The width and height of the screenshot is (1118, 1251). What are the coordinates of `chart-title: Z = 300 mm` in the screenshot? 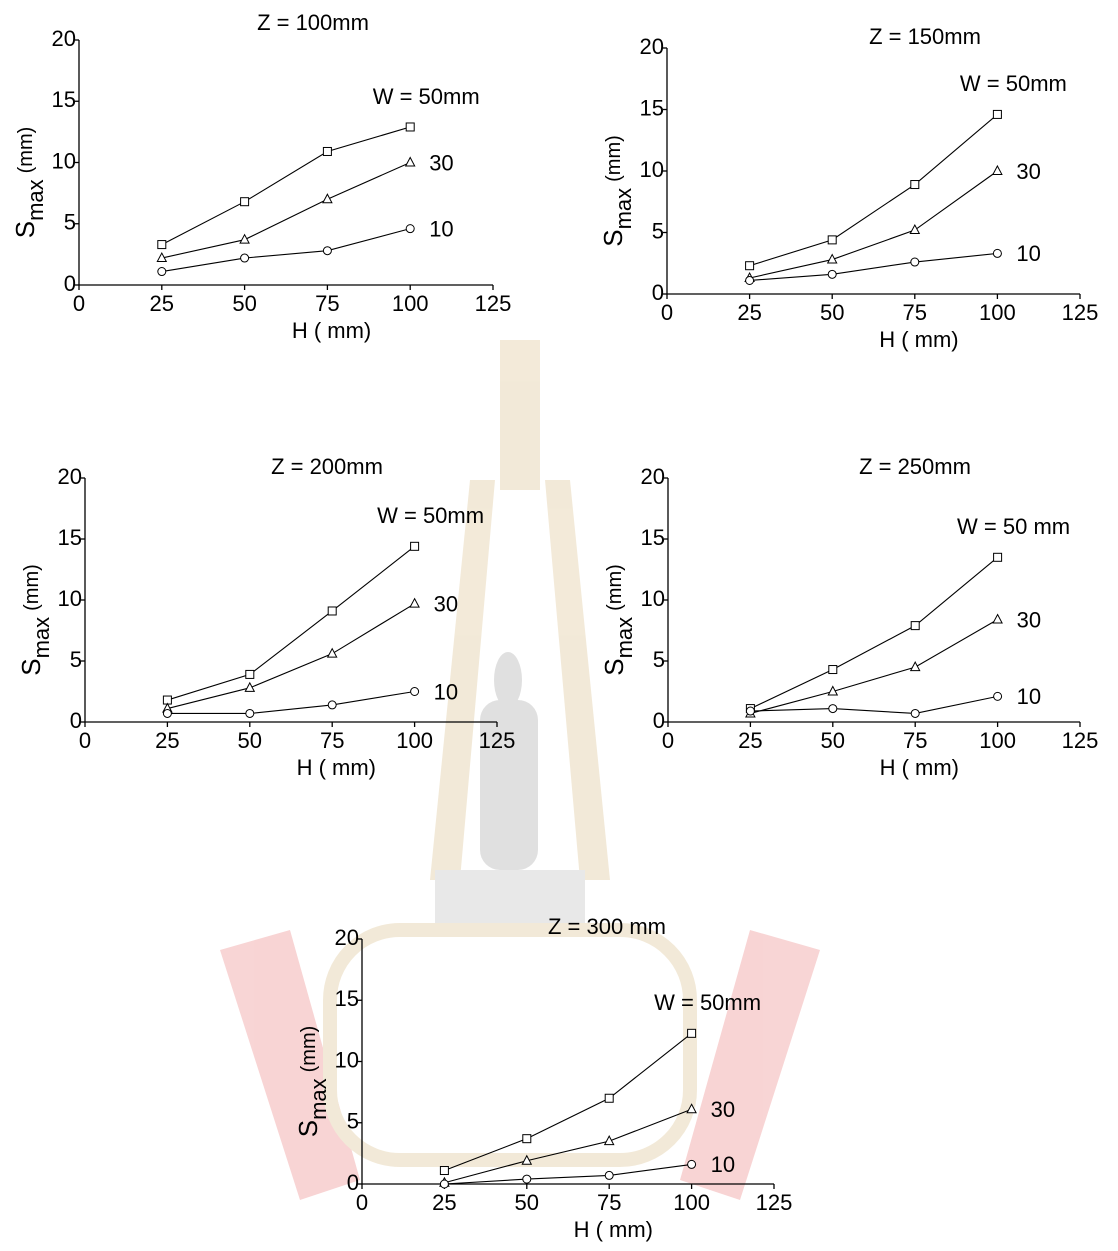 It's located at (607, 926).